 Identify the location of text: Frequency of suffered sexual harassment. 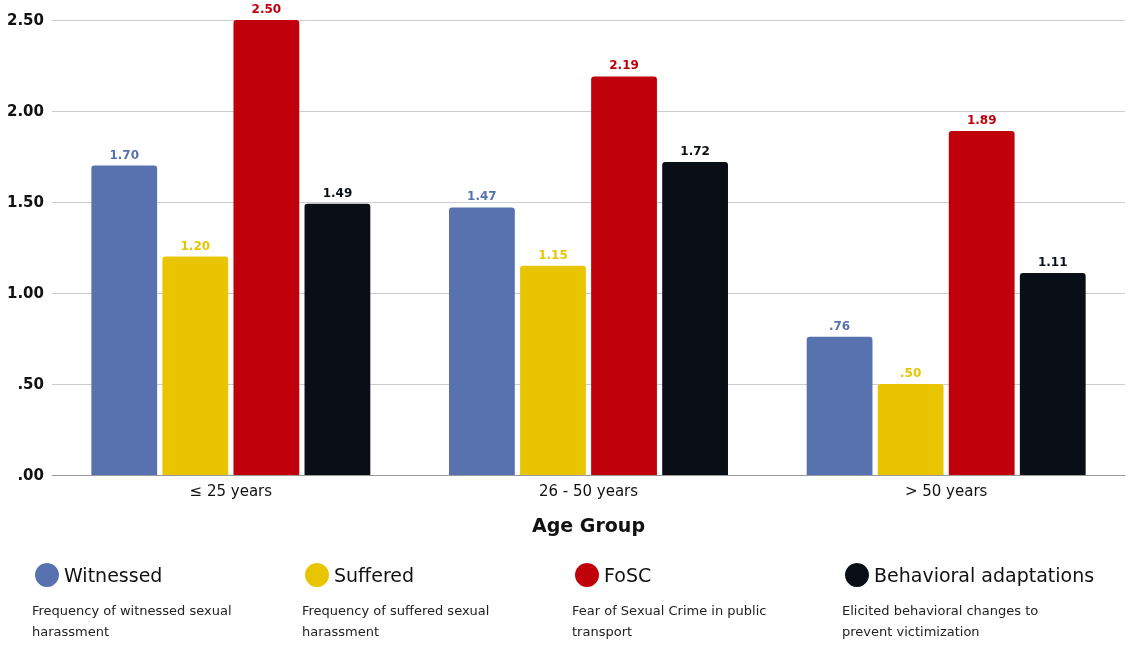
(398, 621).